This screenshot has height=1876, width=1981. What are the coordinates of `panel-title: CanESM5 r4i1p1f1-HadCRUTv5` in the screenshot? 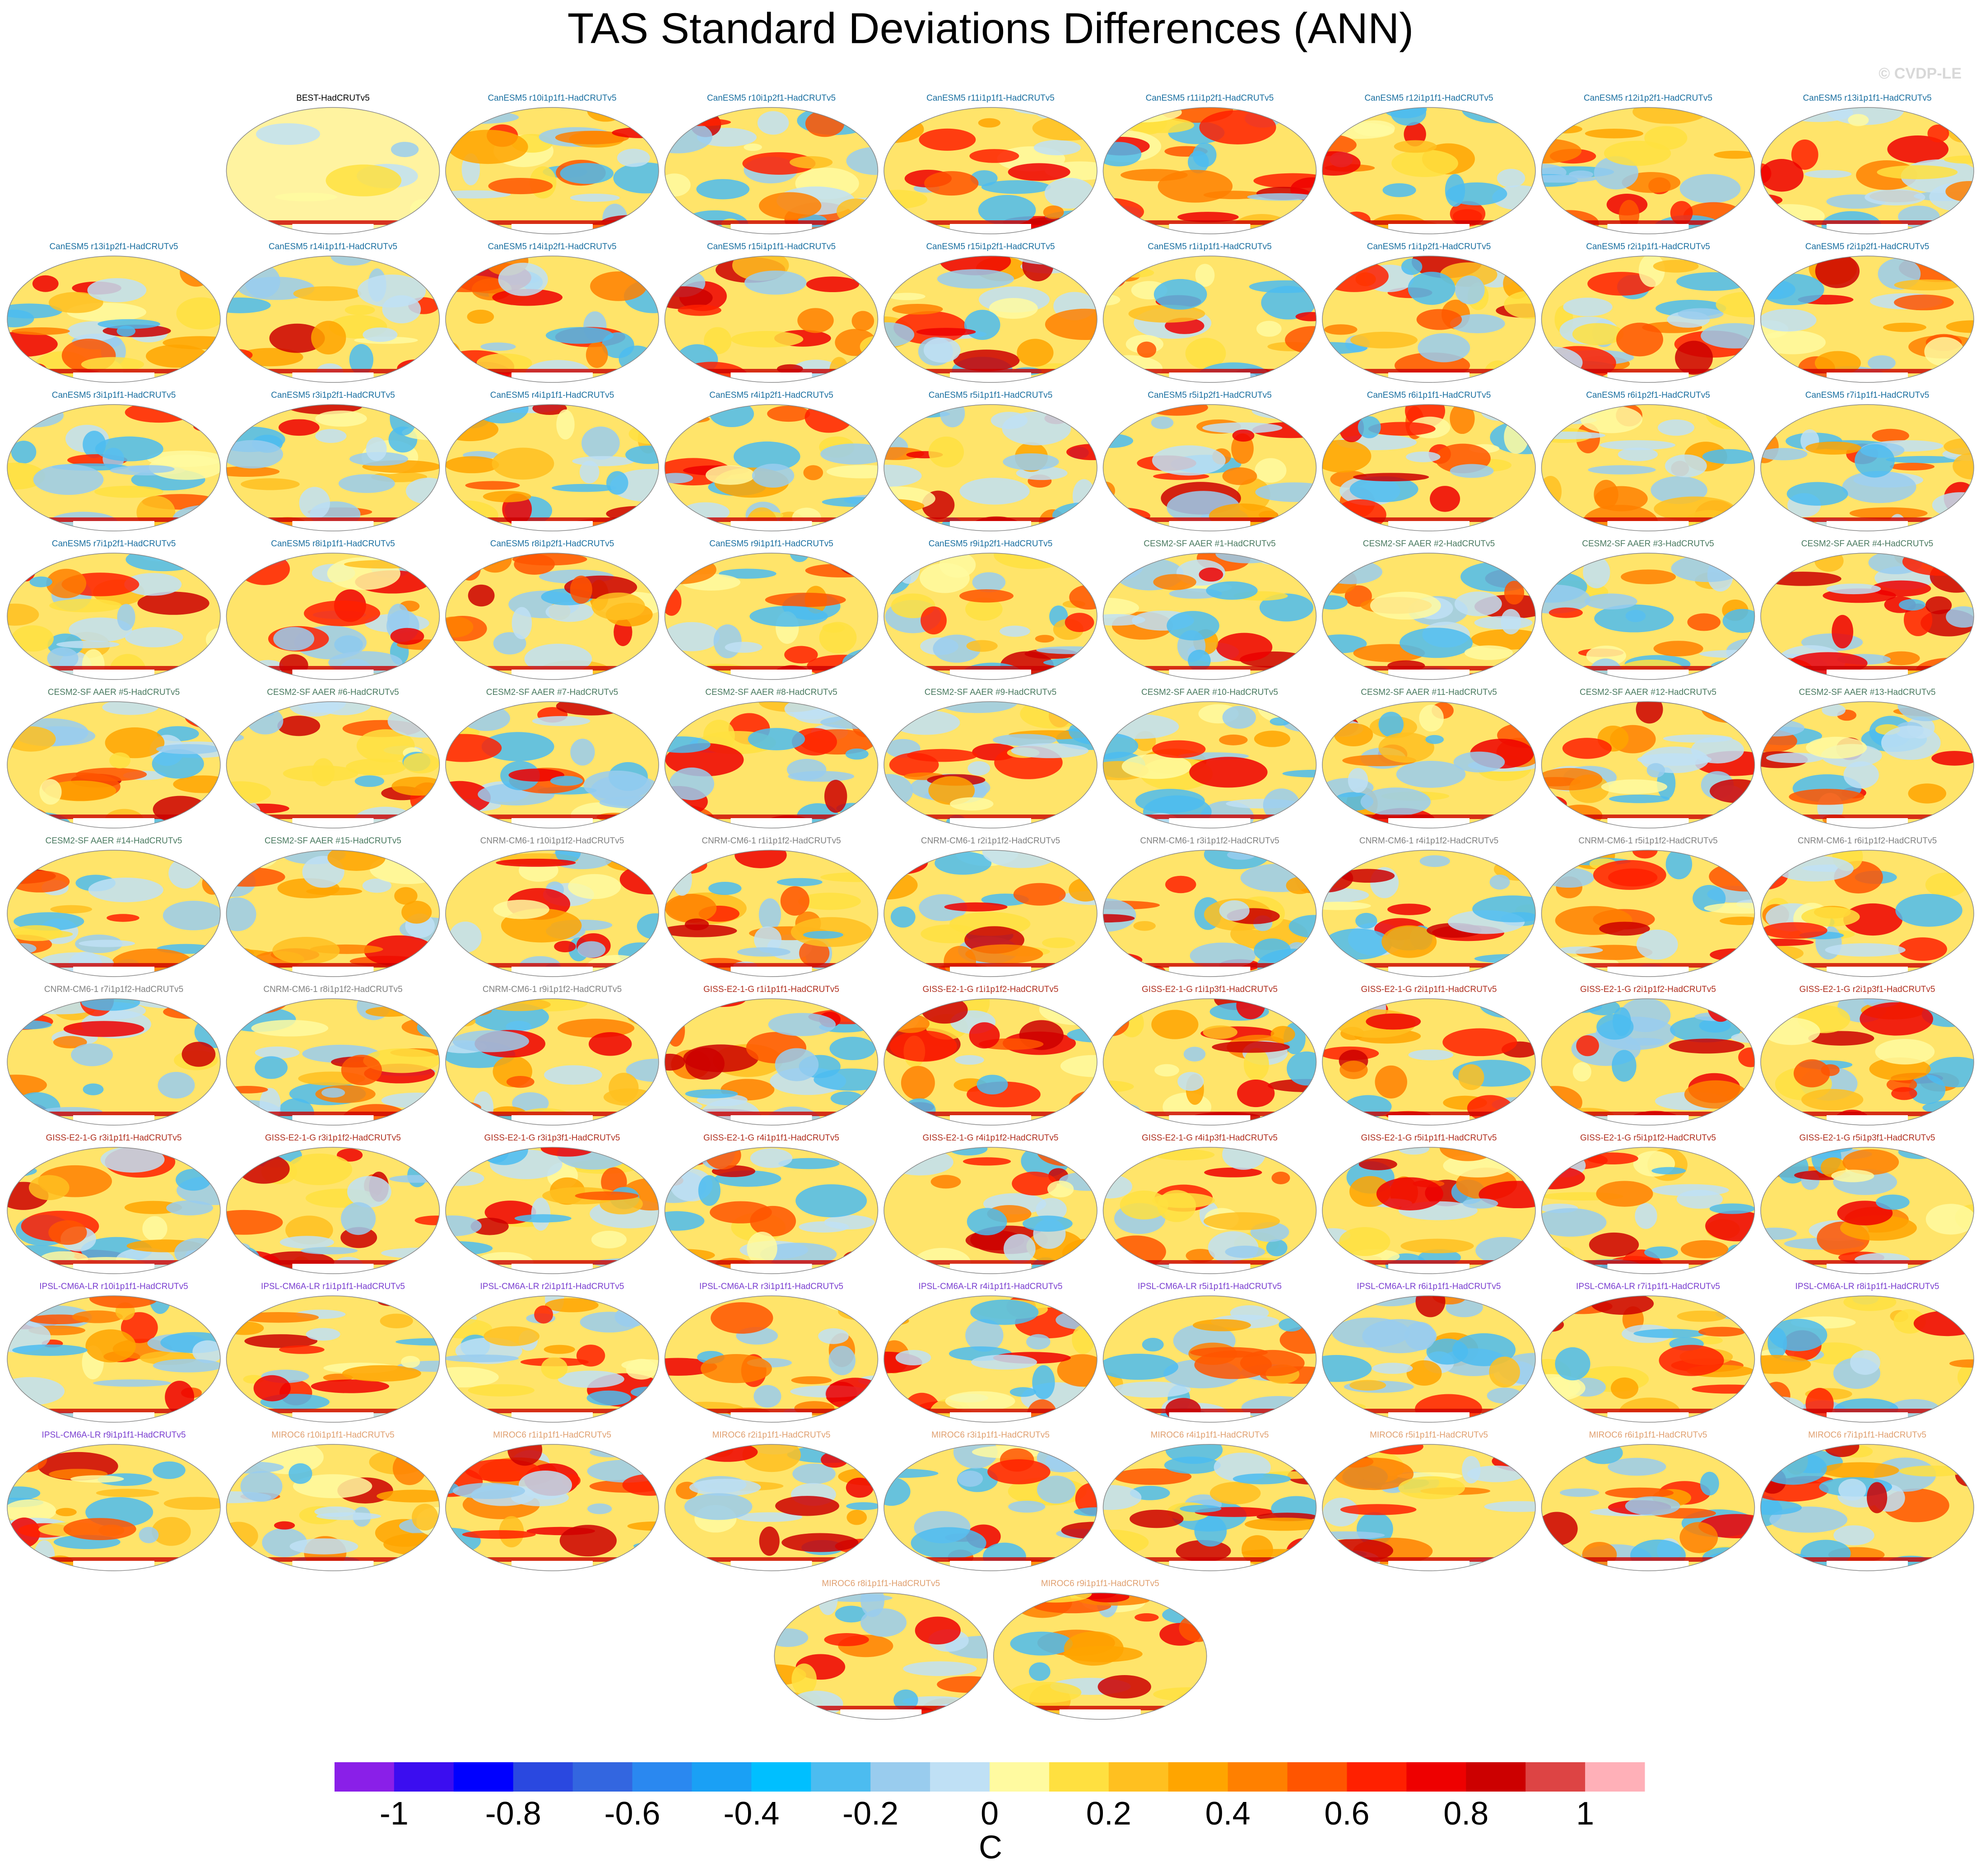 It's located at (552, 395).